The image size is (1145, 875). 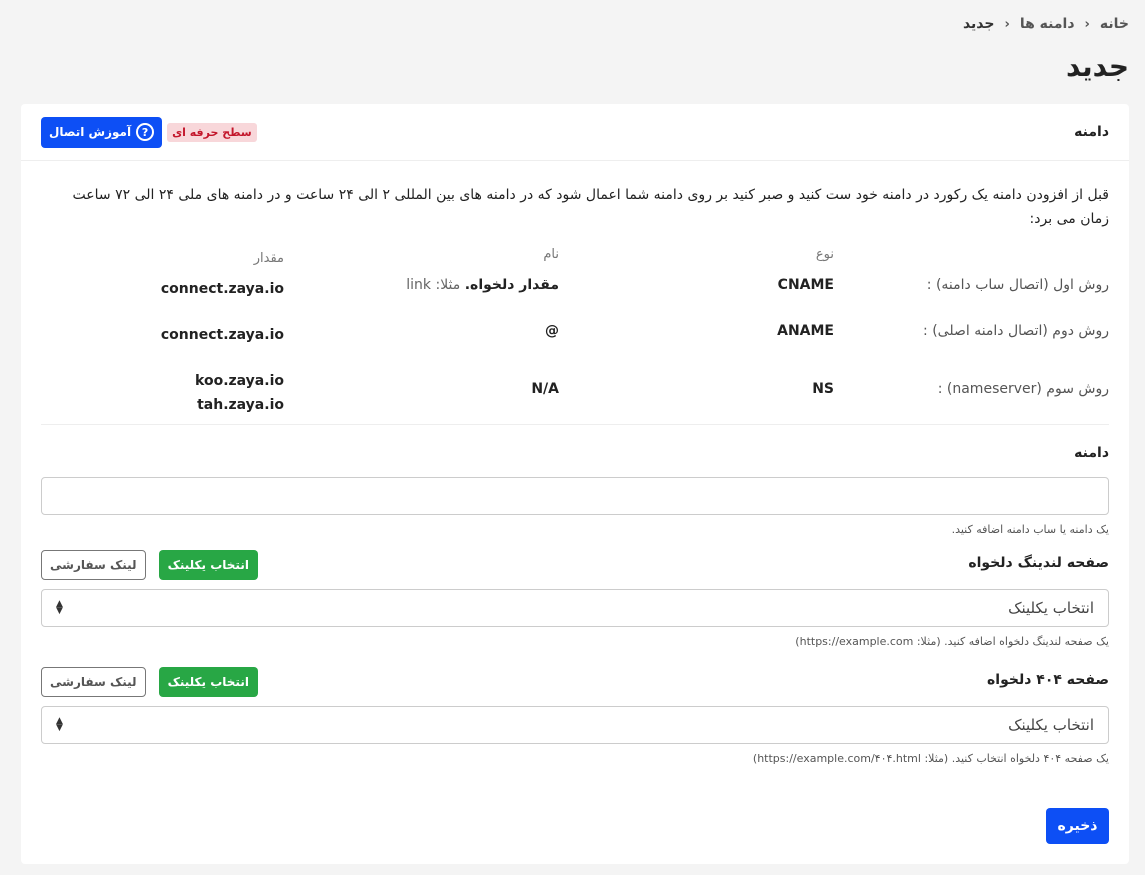 What do you see at coordinates (239, 381) in the screenshot?
I see `row-value: koo.zaya.io` at bounding box center [239, 381].